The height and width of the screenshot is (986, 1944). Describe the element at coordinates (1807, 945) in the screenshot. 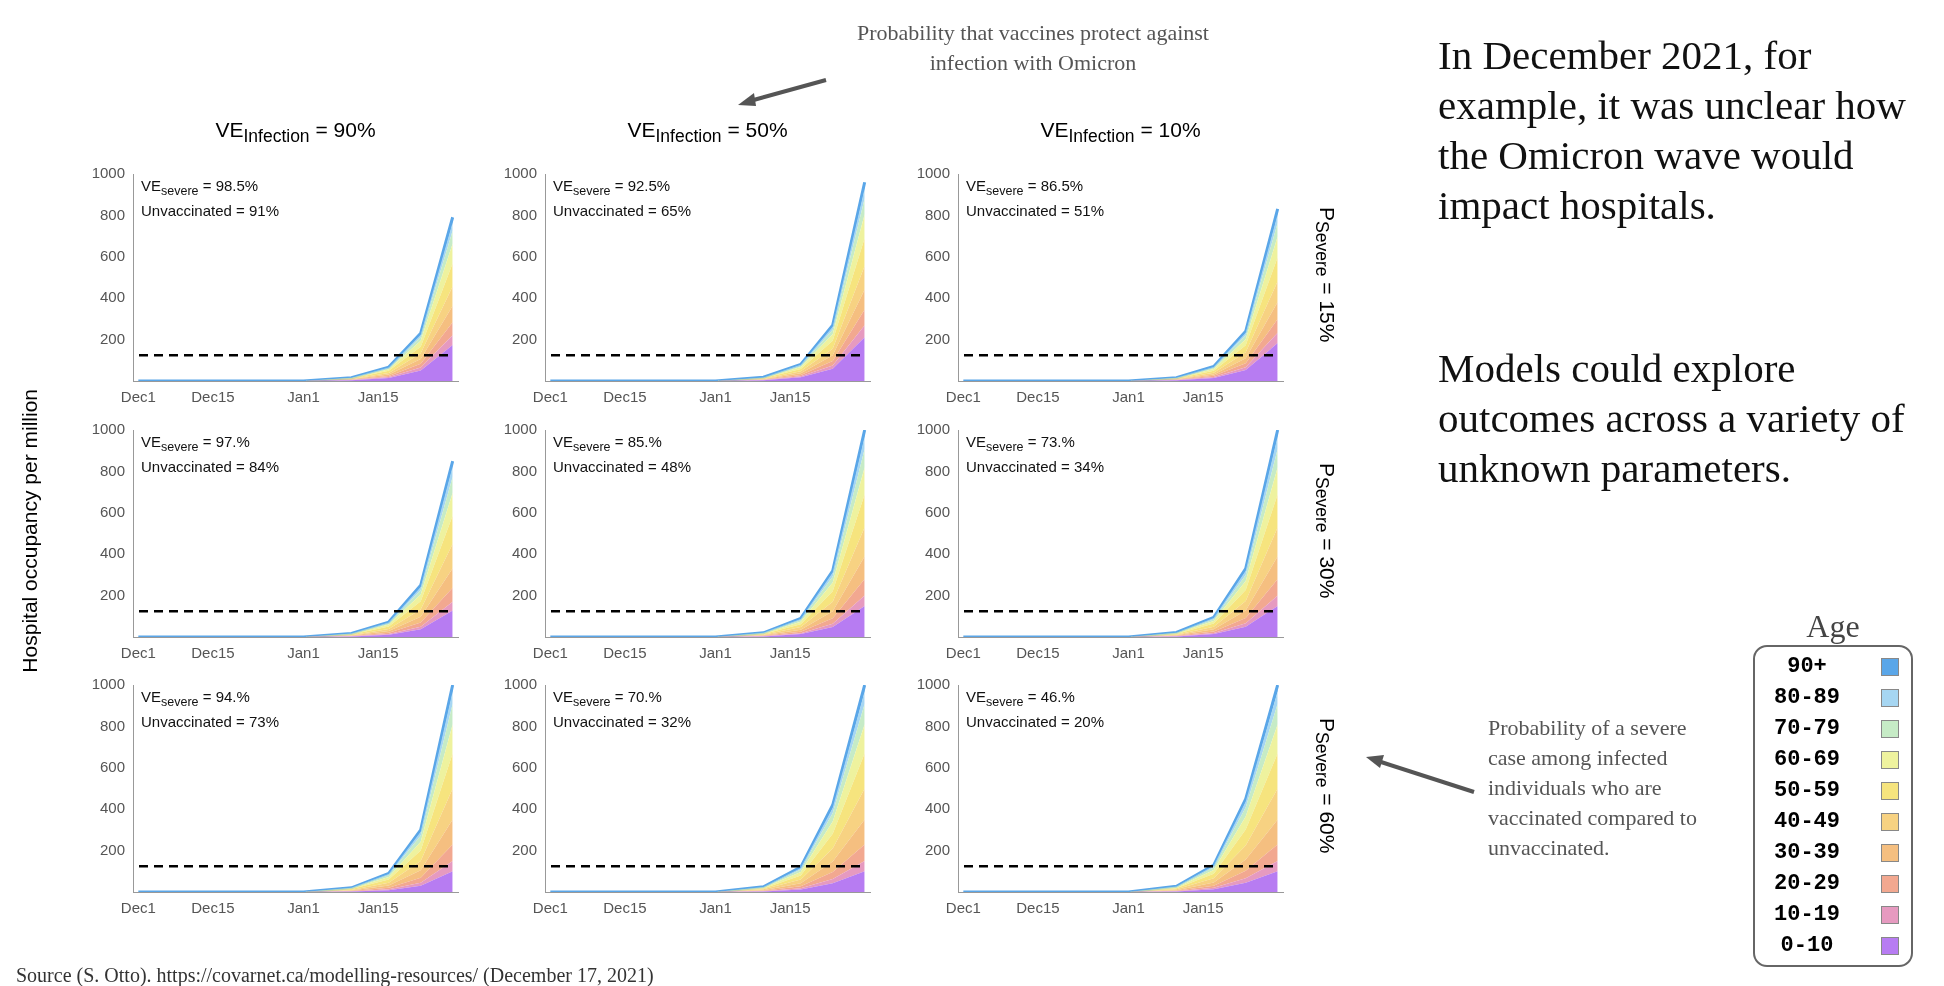

I see `legend-label: 0-10` at that location.